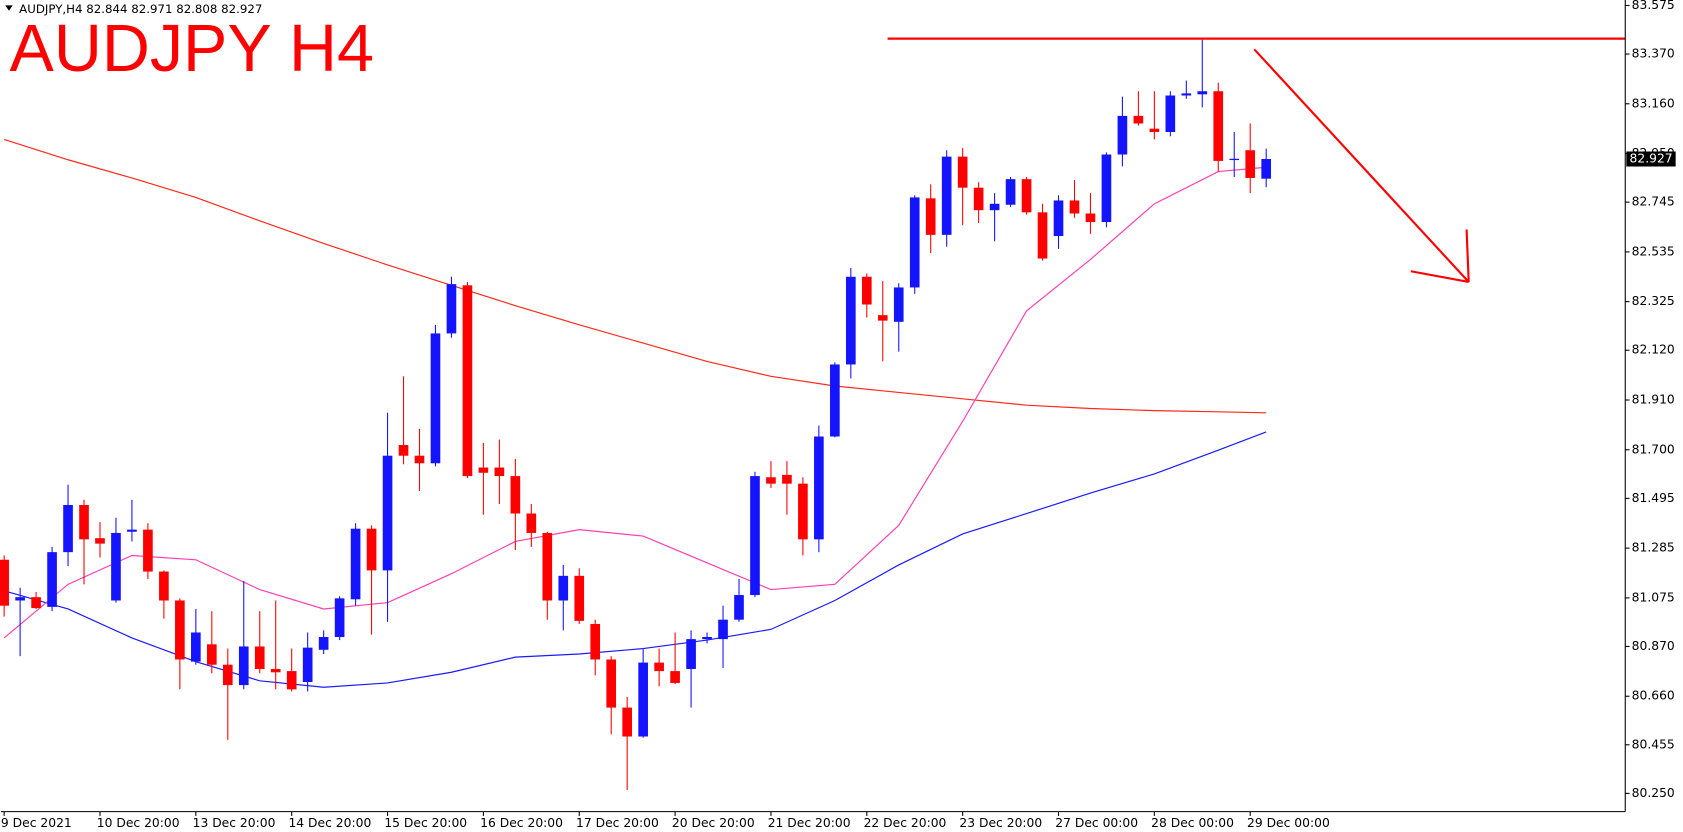 The width and height of the screenshot is (1683, 832). I want to click on y-tick-label: 82.745, so click(1653, 202).